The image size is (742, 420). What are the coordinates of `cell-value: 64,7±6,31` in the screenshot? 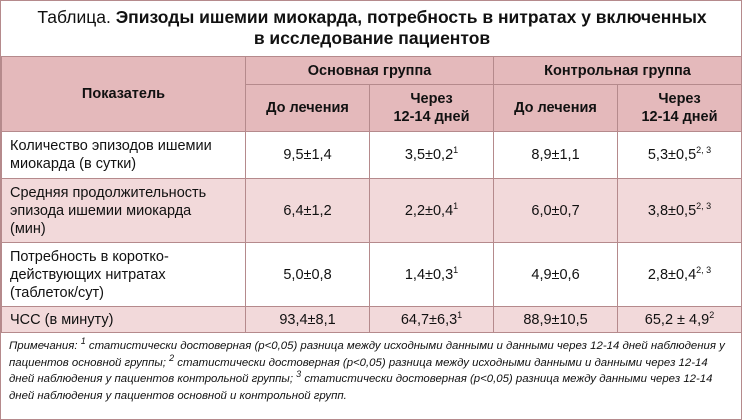 It's located at (431, 319).